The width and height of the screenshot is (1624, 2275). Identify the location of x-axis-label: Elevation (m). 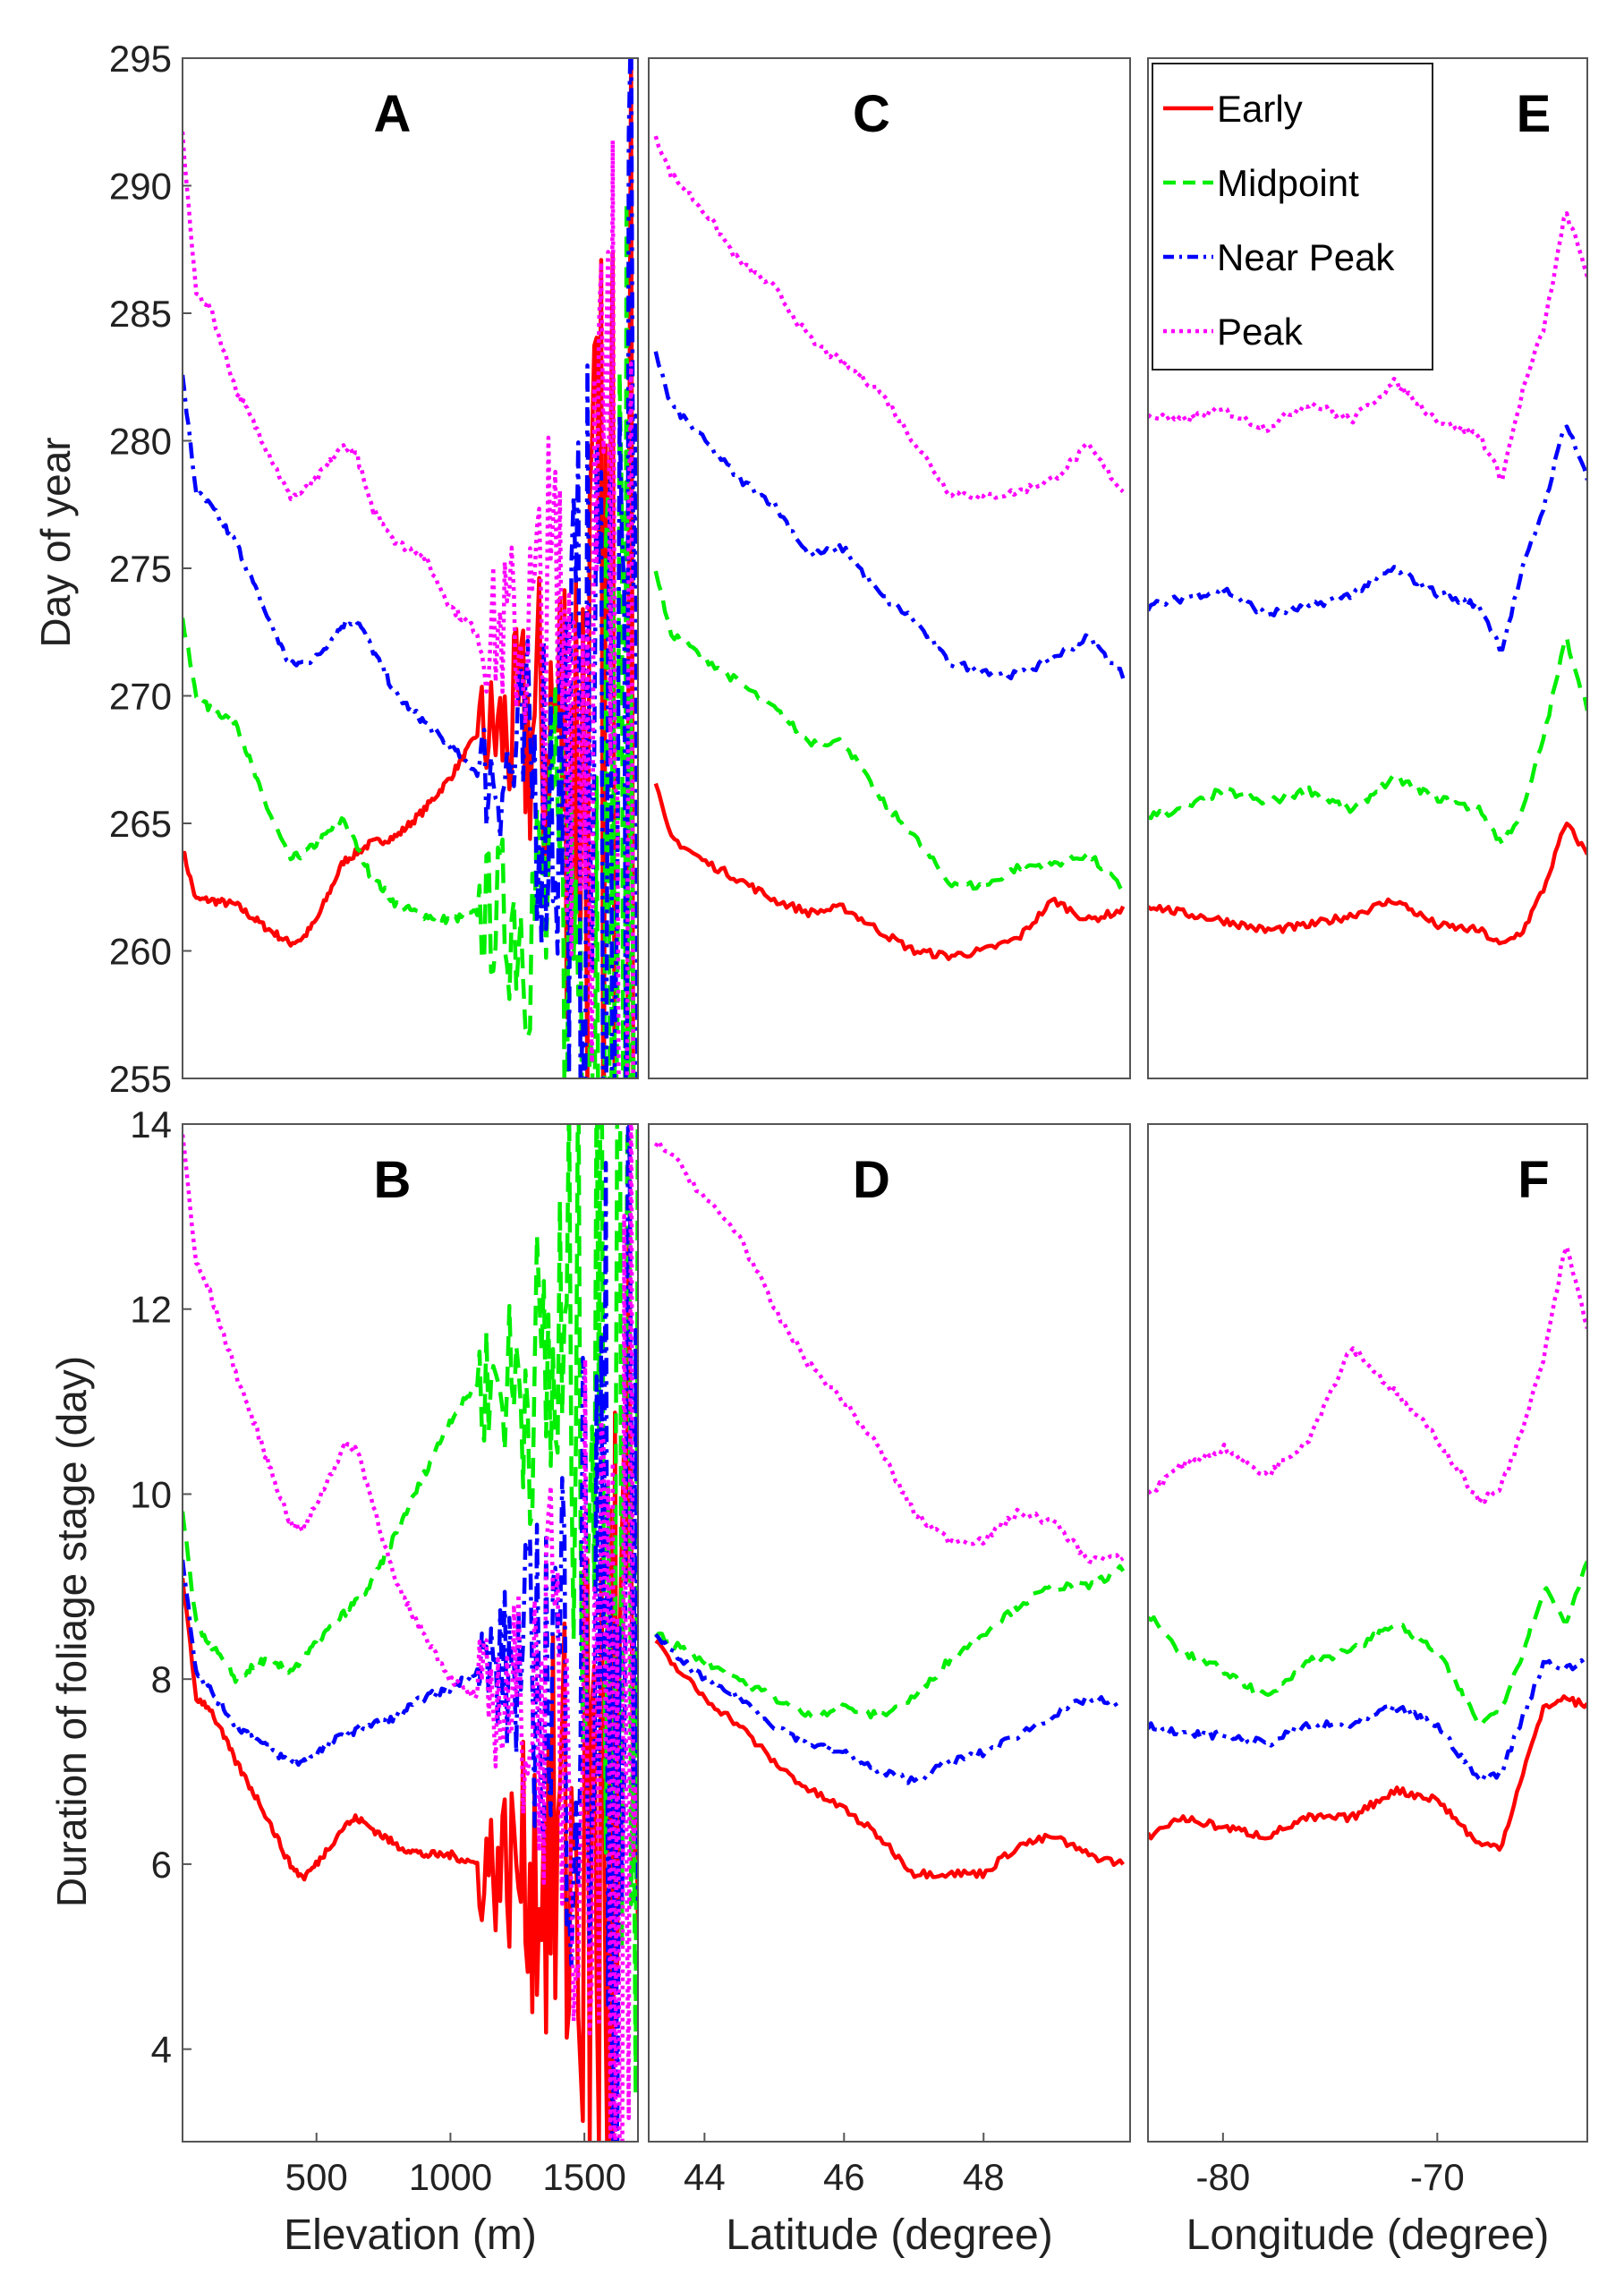
(410, 2235).